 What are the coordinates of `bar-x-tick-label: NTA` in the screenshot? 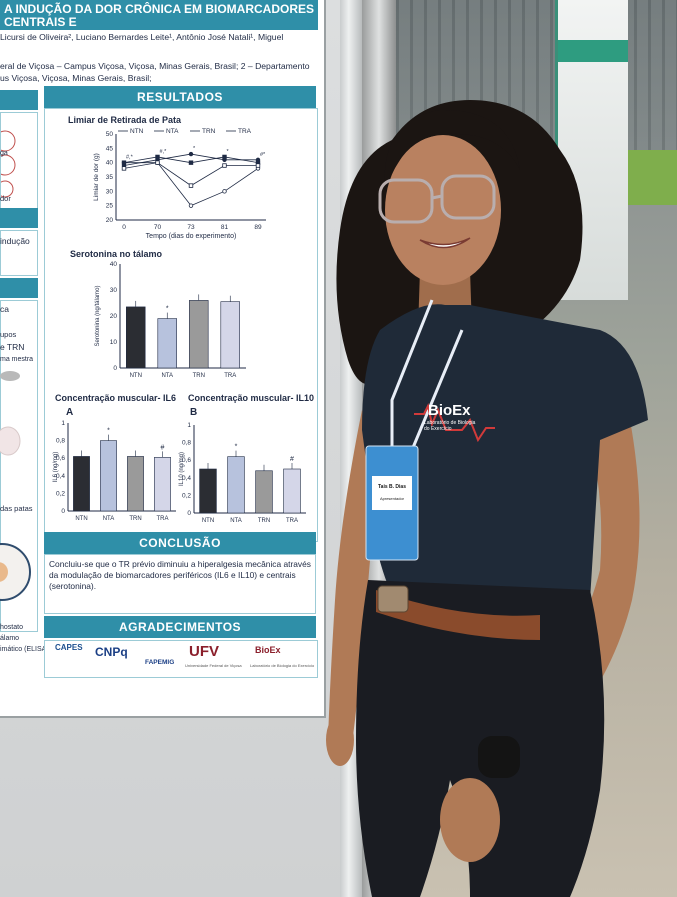 It's located at (109, 519).